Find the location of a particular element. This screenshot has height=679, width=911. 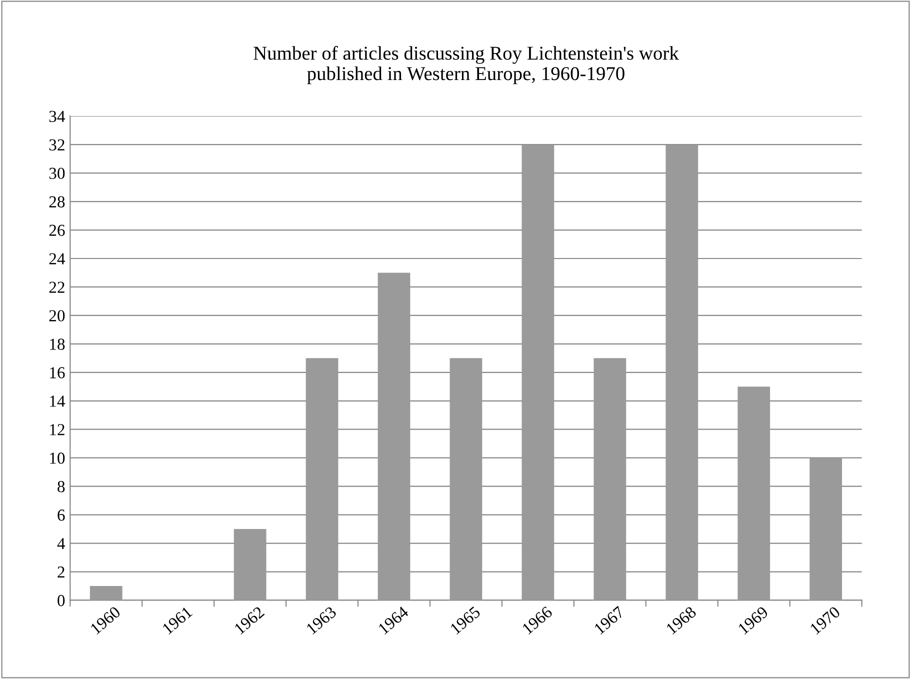

x-tick-label: 1960 is located at coordinates (106, 620).